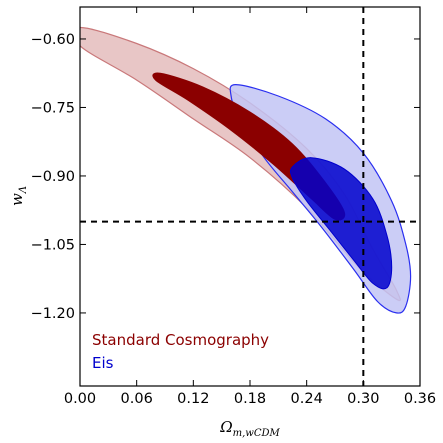 This screenshot has height=443, width=443. I want to click on y-tick-label: −0.75, so click(53, 108).